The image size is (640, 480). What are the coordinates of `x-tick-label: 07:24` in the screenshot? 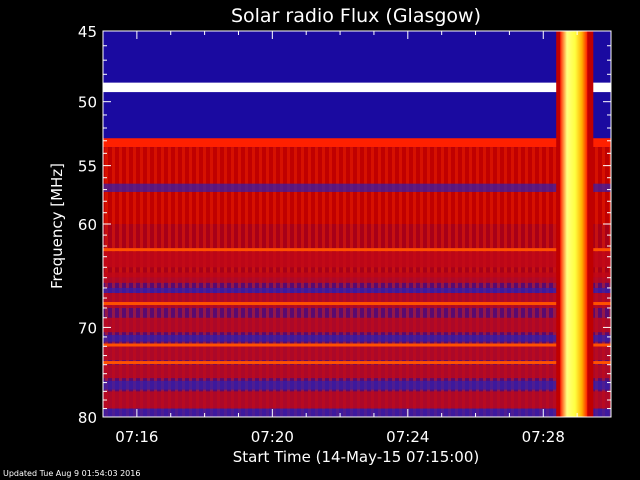 It's located at (407, 437).